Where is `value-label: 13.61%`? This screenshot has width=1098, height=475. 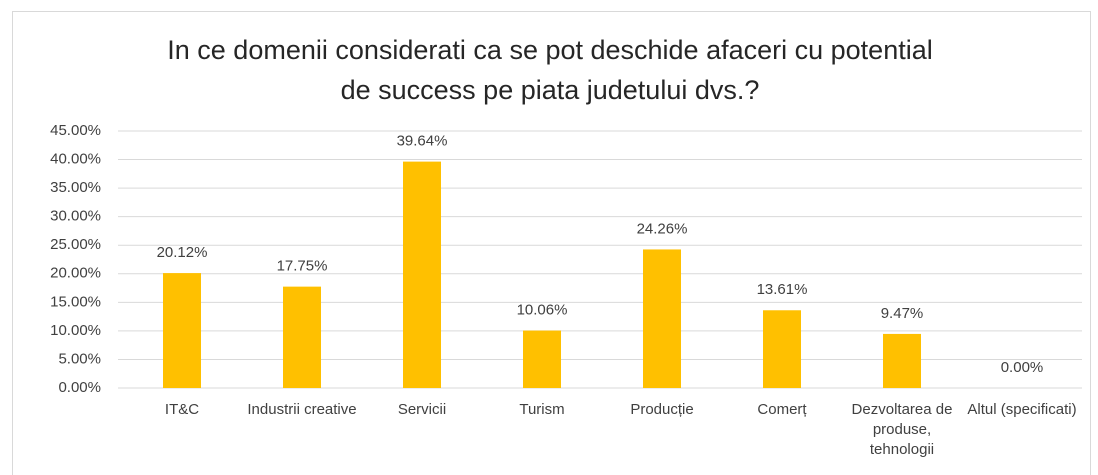
value-label: 13.61% is located at coordinates (782, 289).